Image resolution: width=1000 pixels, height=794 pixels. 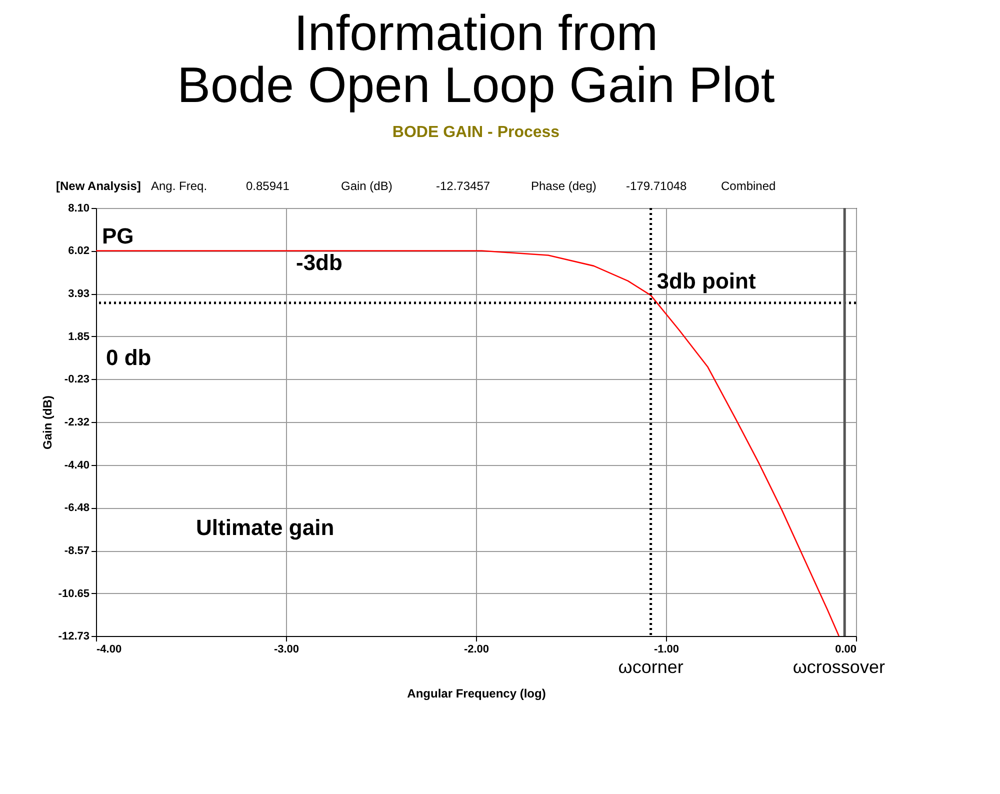 I want to click on y-tick-label: 1.85, so click(x=79, y=336).